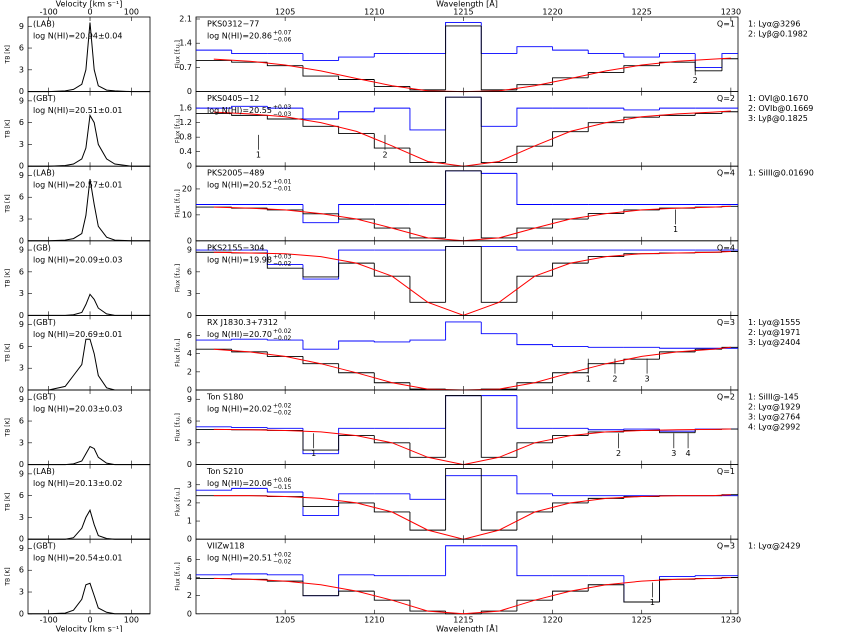 The image size is (843, 632). I want to click on x-tick-label: 1205, so click(285, 619).